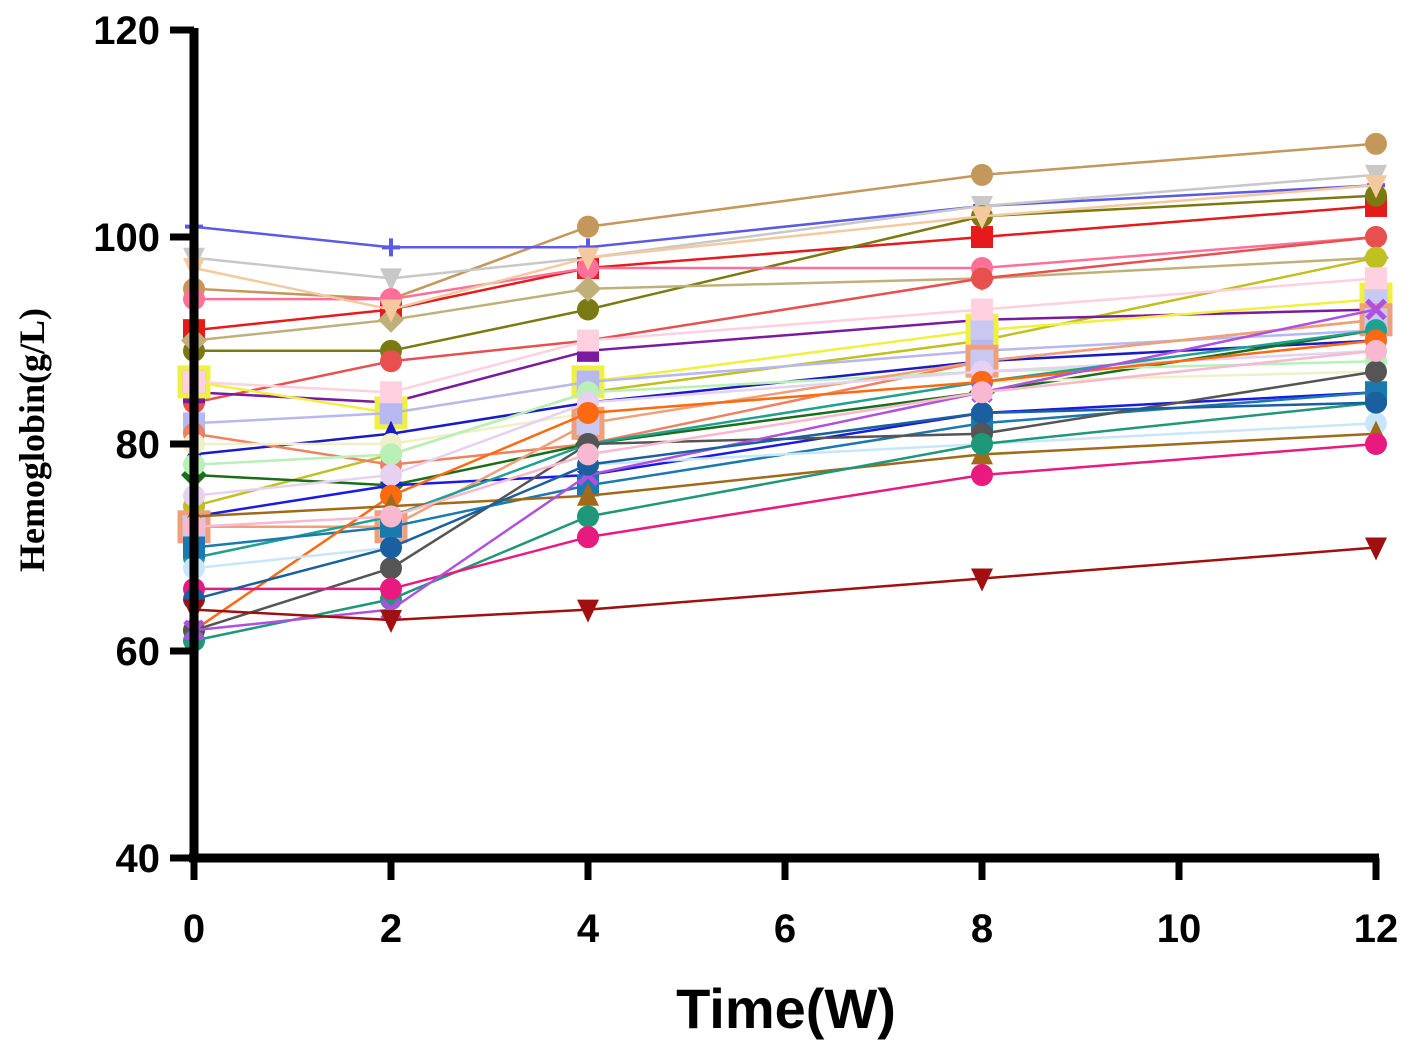  What do you see at coordinates (982, 237) in the screenshot?
I see `data-point-s4-w8` at bounding box center [982, 237].